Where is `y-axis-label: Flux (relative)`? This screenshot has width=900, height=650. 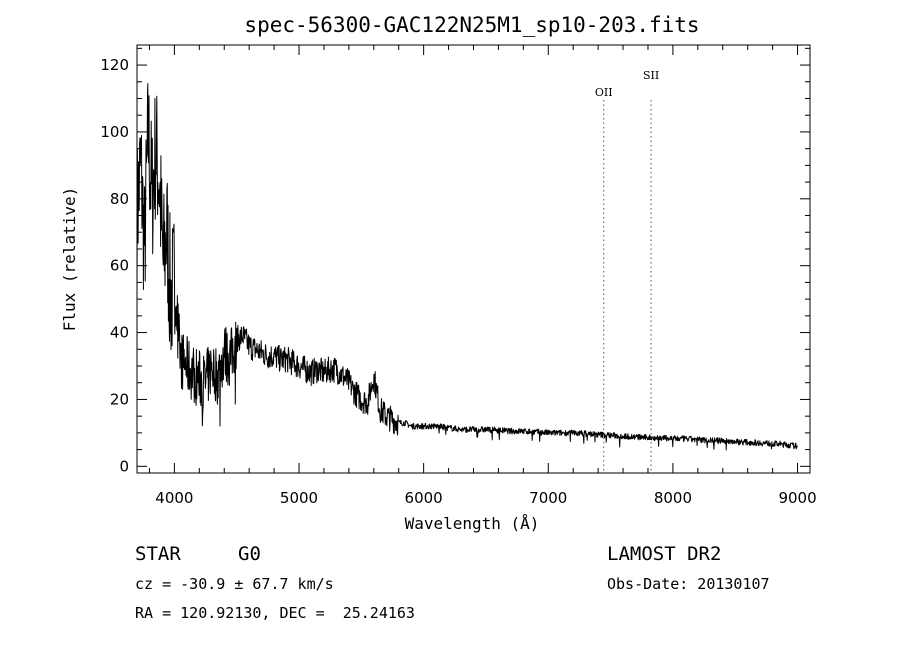 y-axis-label: Flux (relative) is located at coordinates (69, 259).